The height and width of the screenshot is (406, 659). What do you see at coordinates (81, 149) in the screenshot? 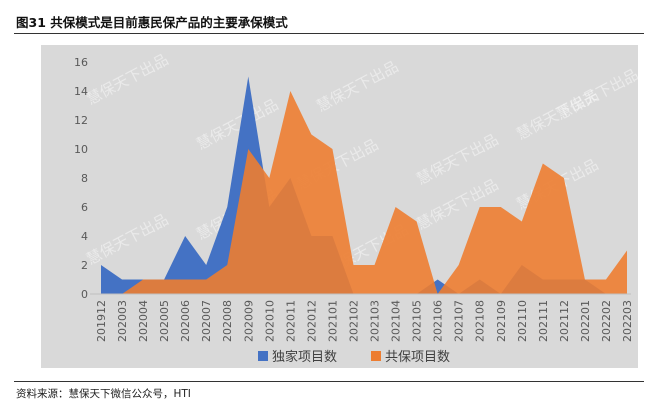
I see `y-tick-label: 10` at bounding box center [81, 149].